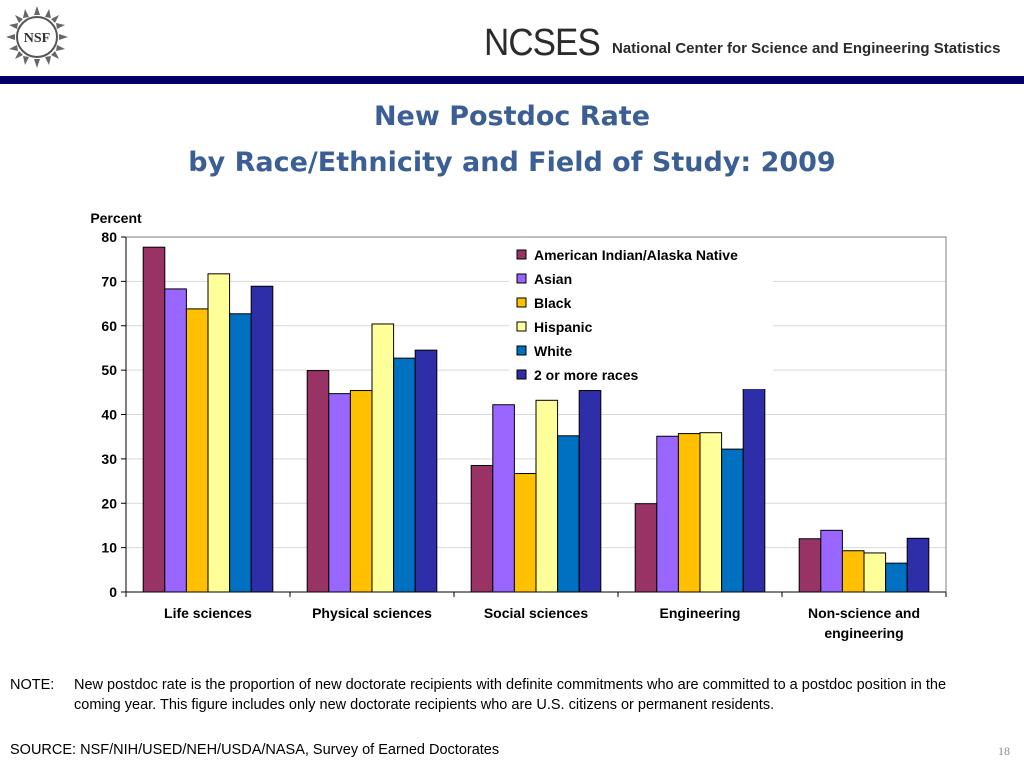 The height and width of the screenshot is (768, 1024). I want to click on x-category-label: Engineering, so click(700, 613).